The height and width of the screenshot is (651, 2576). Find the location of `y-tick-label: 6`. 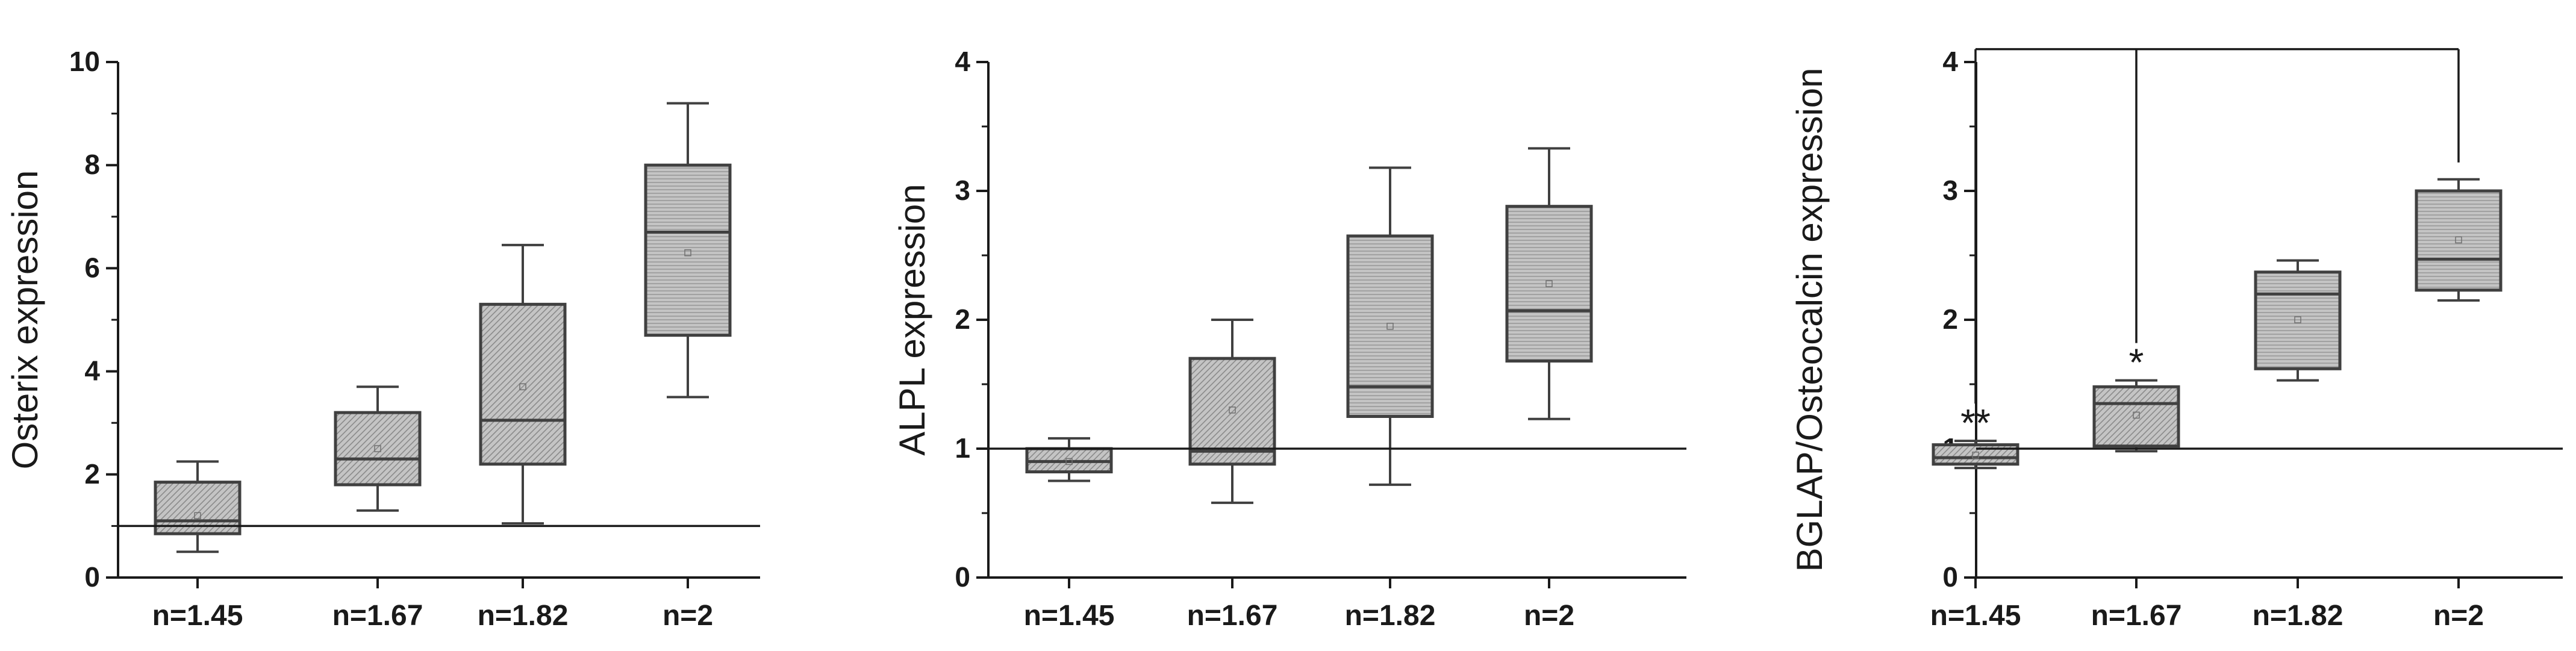

y-tick-label: 6 is located at coordinates (92, 267).